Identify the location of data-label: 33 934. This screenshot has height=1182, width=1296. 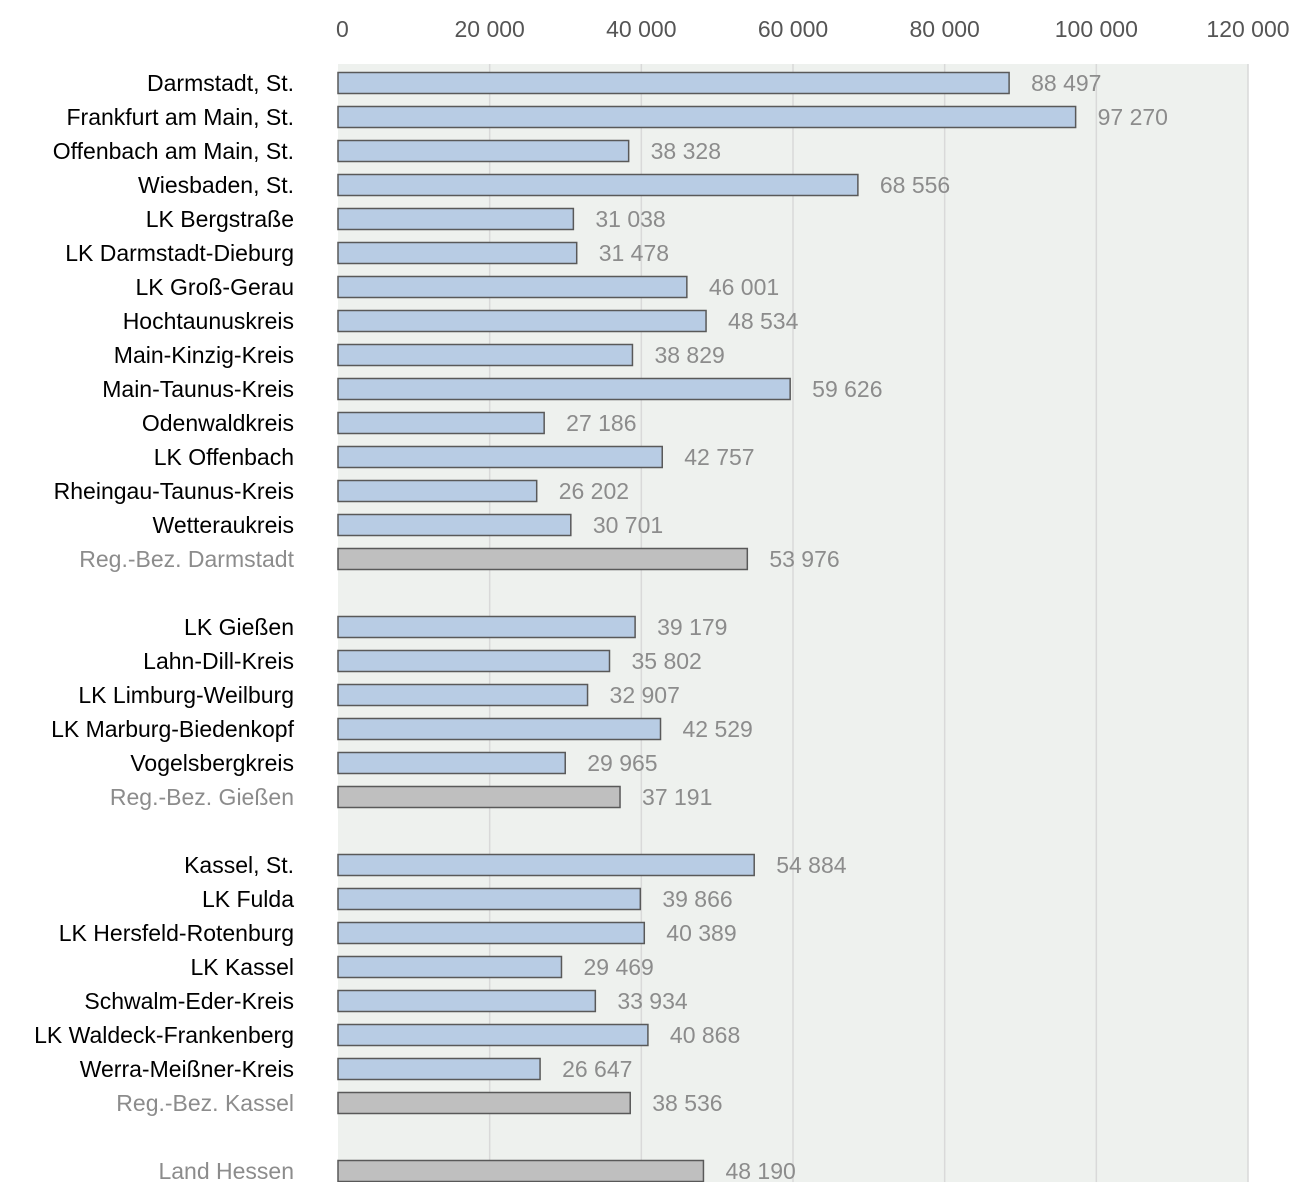
(652, 1001).